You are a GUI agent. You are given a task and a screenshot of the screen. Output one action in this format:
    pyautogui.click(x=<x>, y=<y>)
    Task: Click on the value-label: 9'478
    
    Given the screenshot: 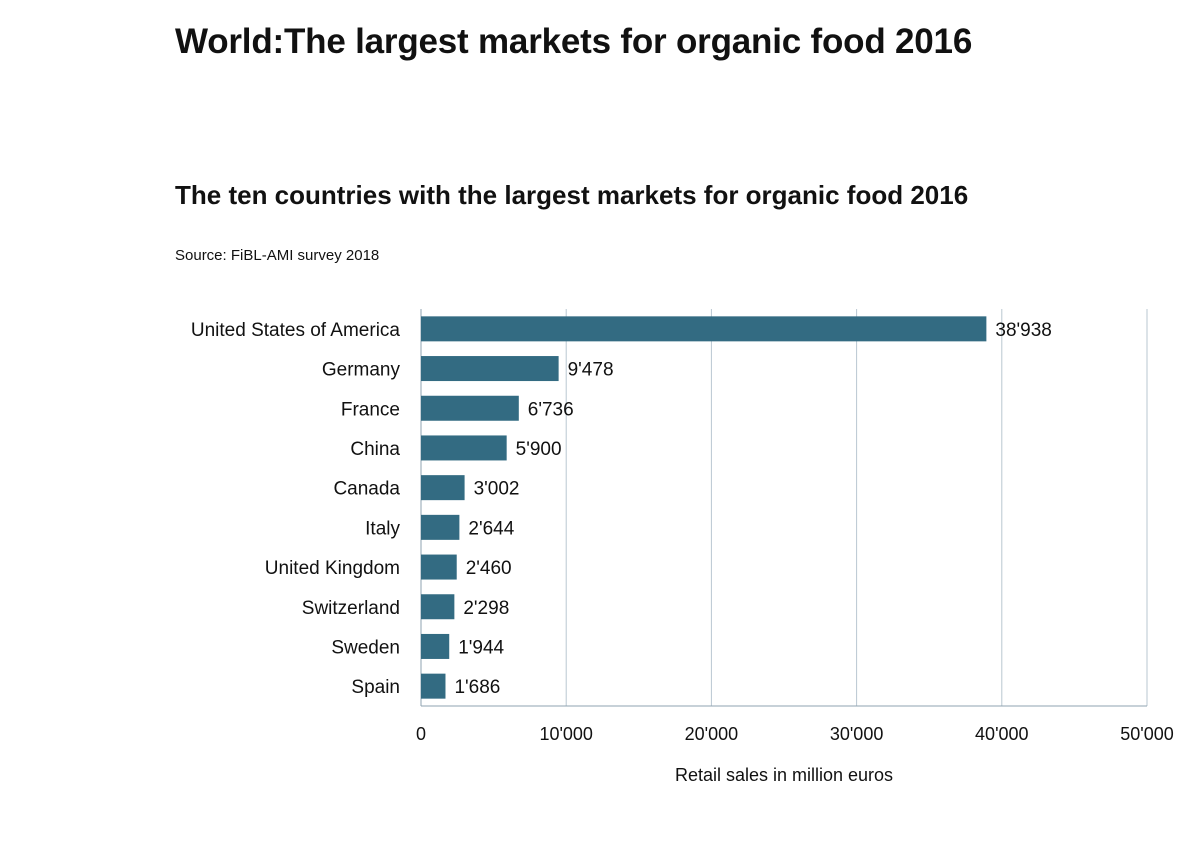 What is the action you would take?
    pyautogui.click(x=591, y=370)
    